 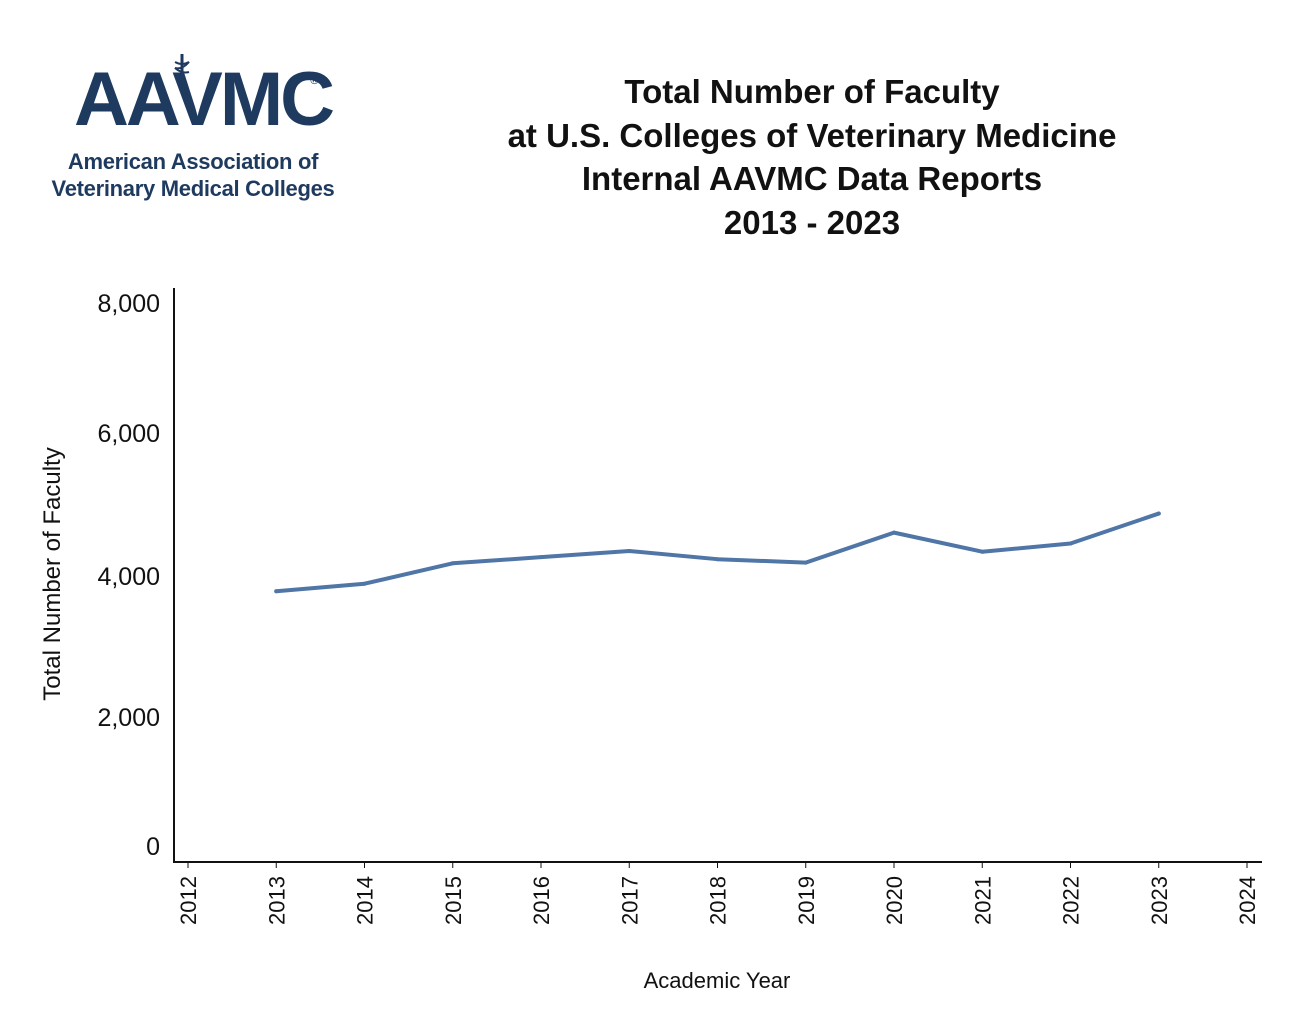 What do you see at coordinates (128, 434) in the screenshot?
I see `y-tick-label: 6,000` at bounding box center [128, 434].